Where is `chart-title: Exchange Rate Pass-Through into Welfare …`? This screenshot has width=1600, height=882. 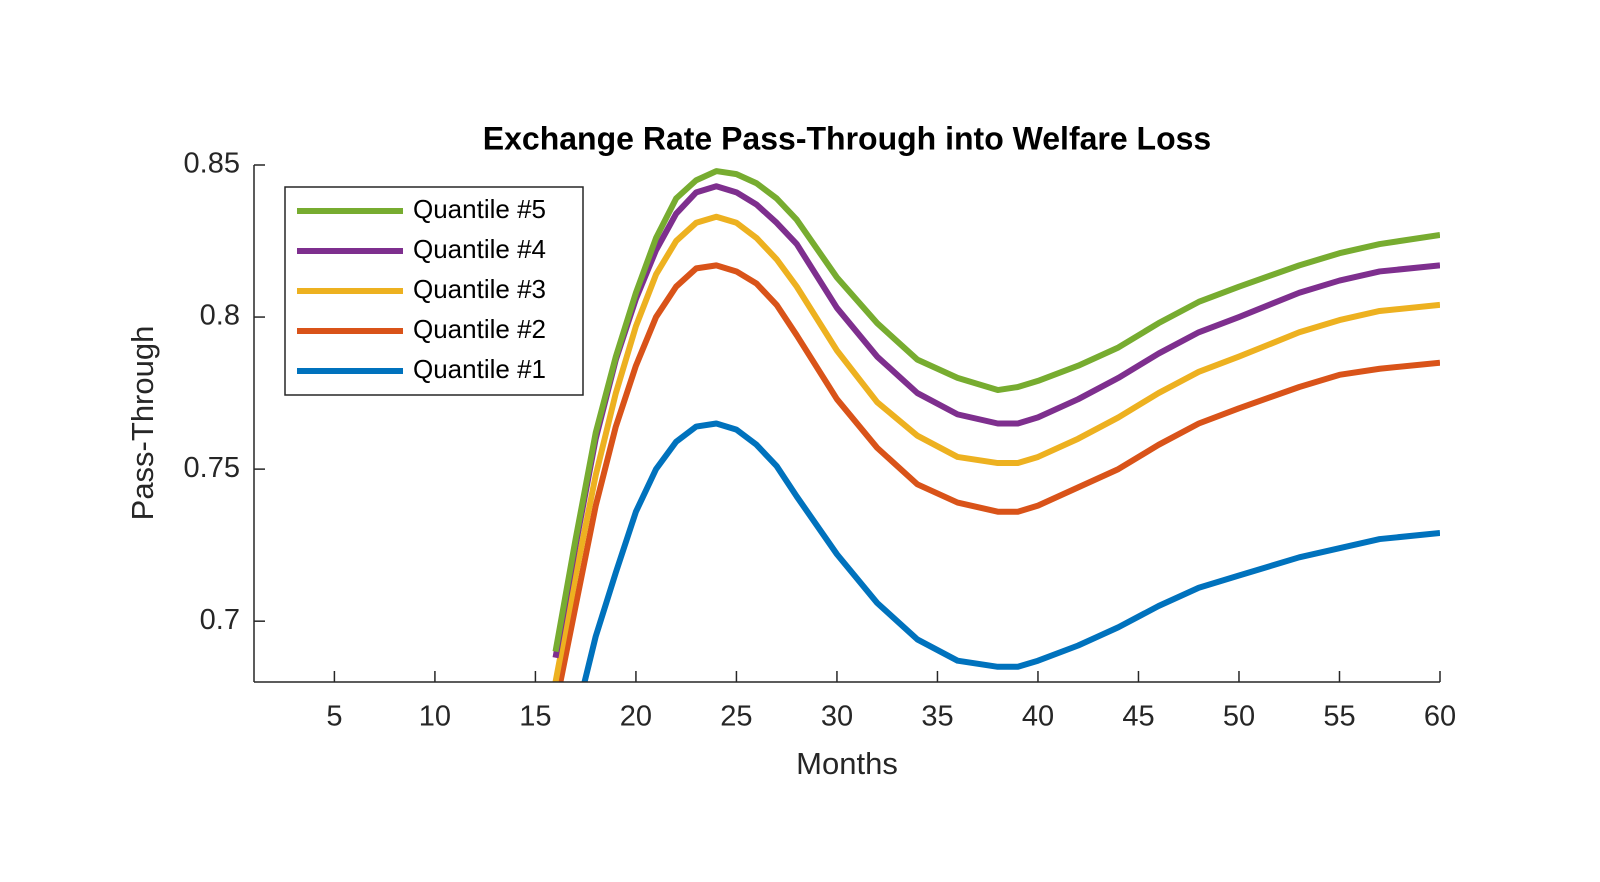
chart-title: Exchange Rate Pass-Through into Welfare … is located at coordinates (847, 138).